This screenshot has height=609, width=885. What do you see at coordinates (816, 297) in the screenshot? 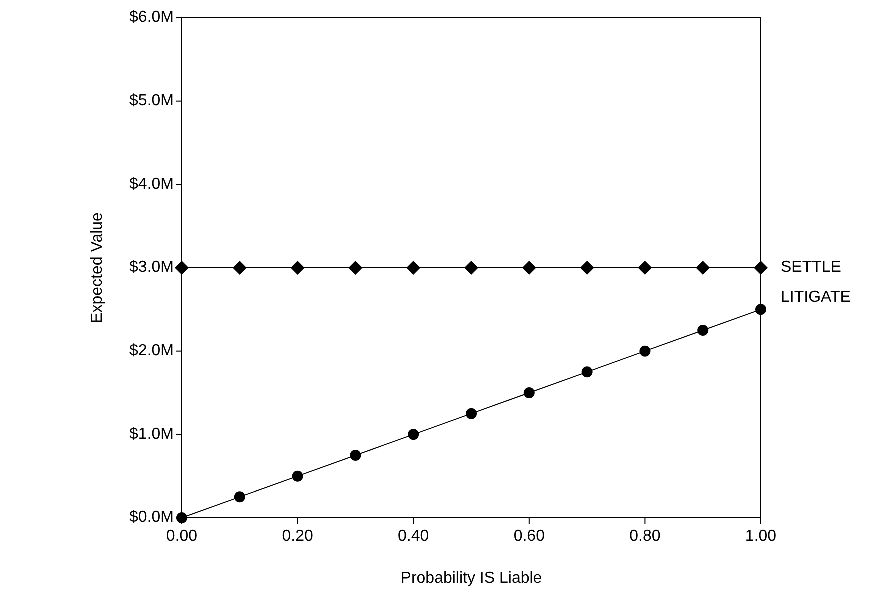
I see `series-label: LITIGATE` at bounding box center [816, 297].